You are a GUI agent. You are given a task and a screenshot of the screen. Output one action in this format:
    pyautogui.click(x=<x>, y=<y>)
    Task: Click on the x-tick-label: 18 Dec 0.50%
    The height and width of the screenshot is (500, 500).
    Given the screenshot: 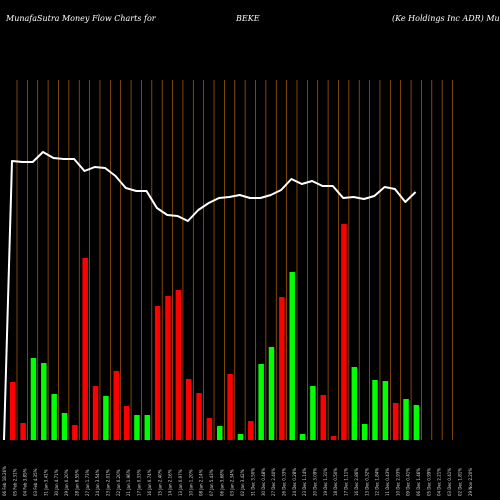 What is the action you would take?
    pyautogui.click(x=335, y=482)
    